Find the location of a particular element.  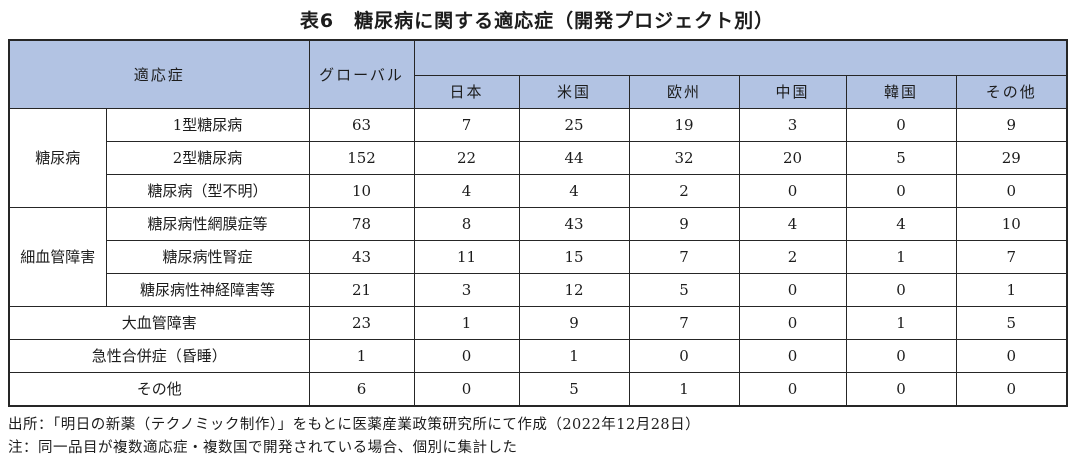

header-indication: 適応症 is located at coordinates (159, 74).